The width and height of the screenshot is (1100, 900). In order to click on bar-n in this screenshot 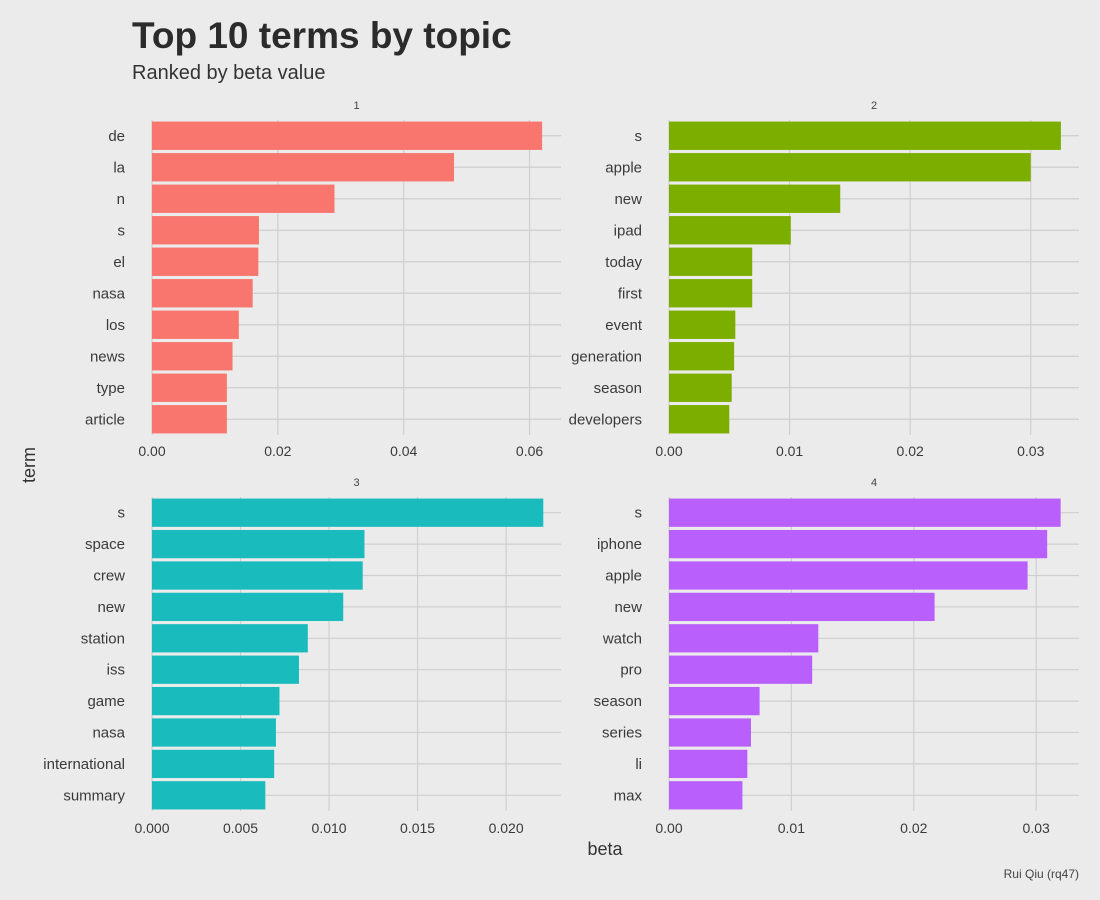, I will do `click(243, 198)`.